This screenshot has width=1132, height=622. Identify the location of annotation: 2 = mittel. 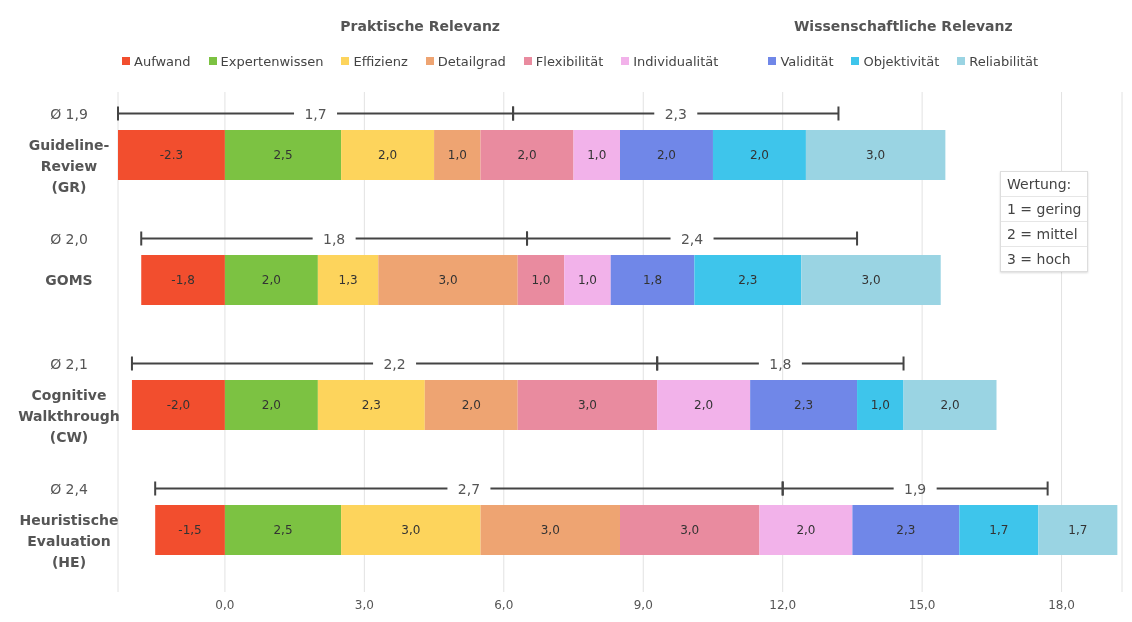
(1044, 233).